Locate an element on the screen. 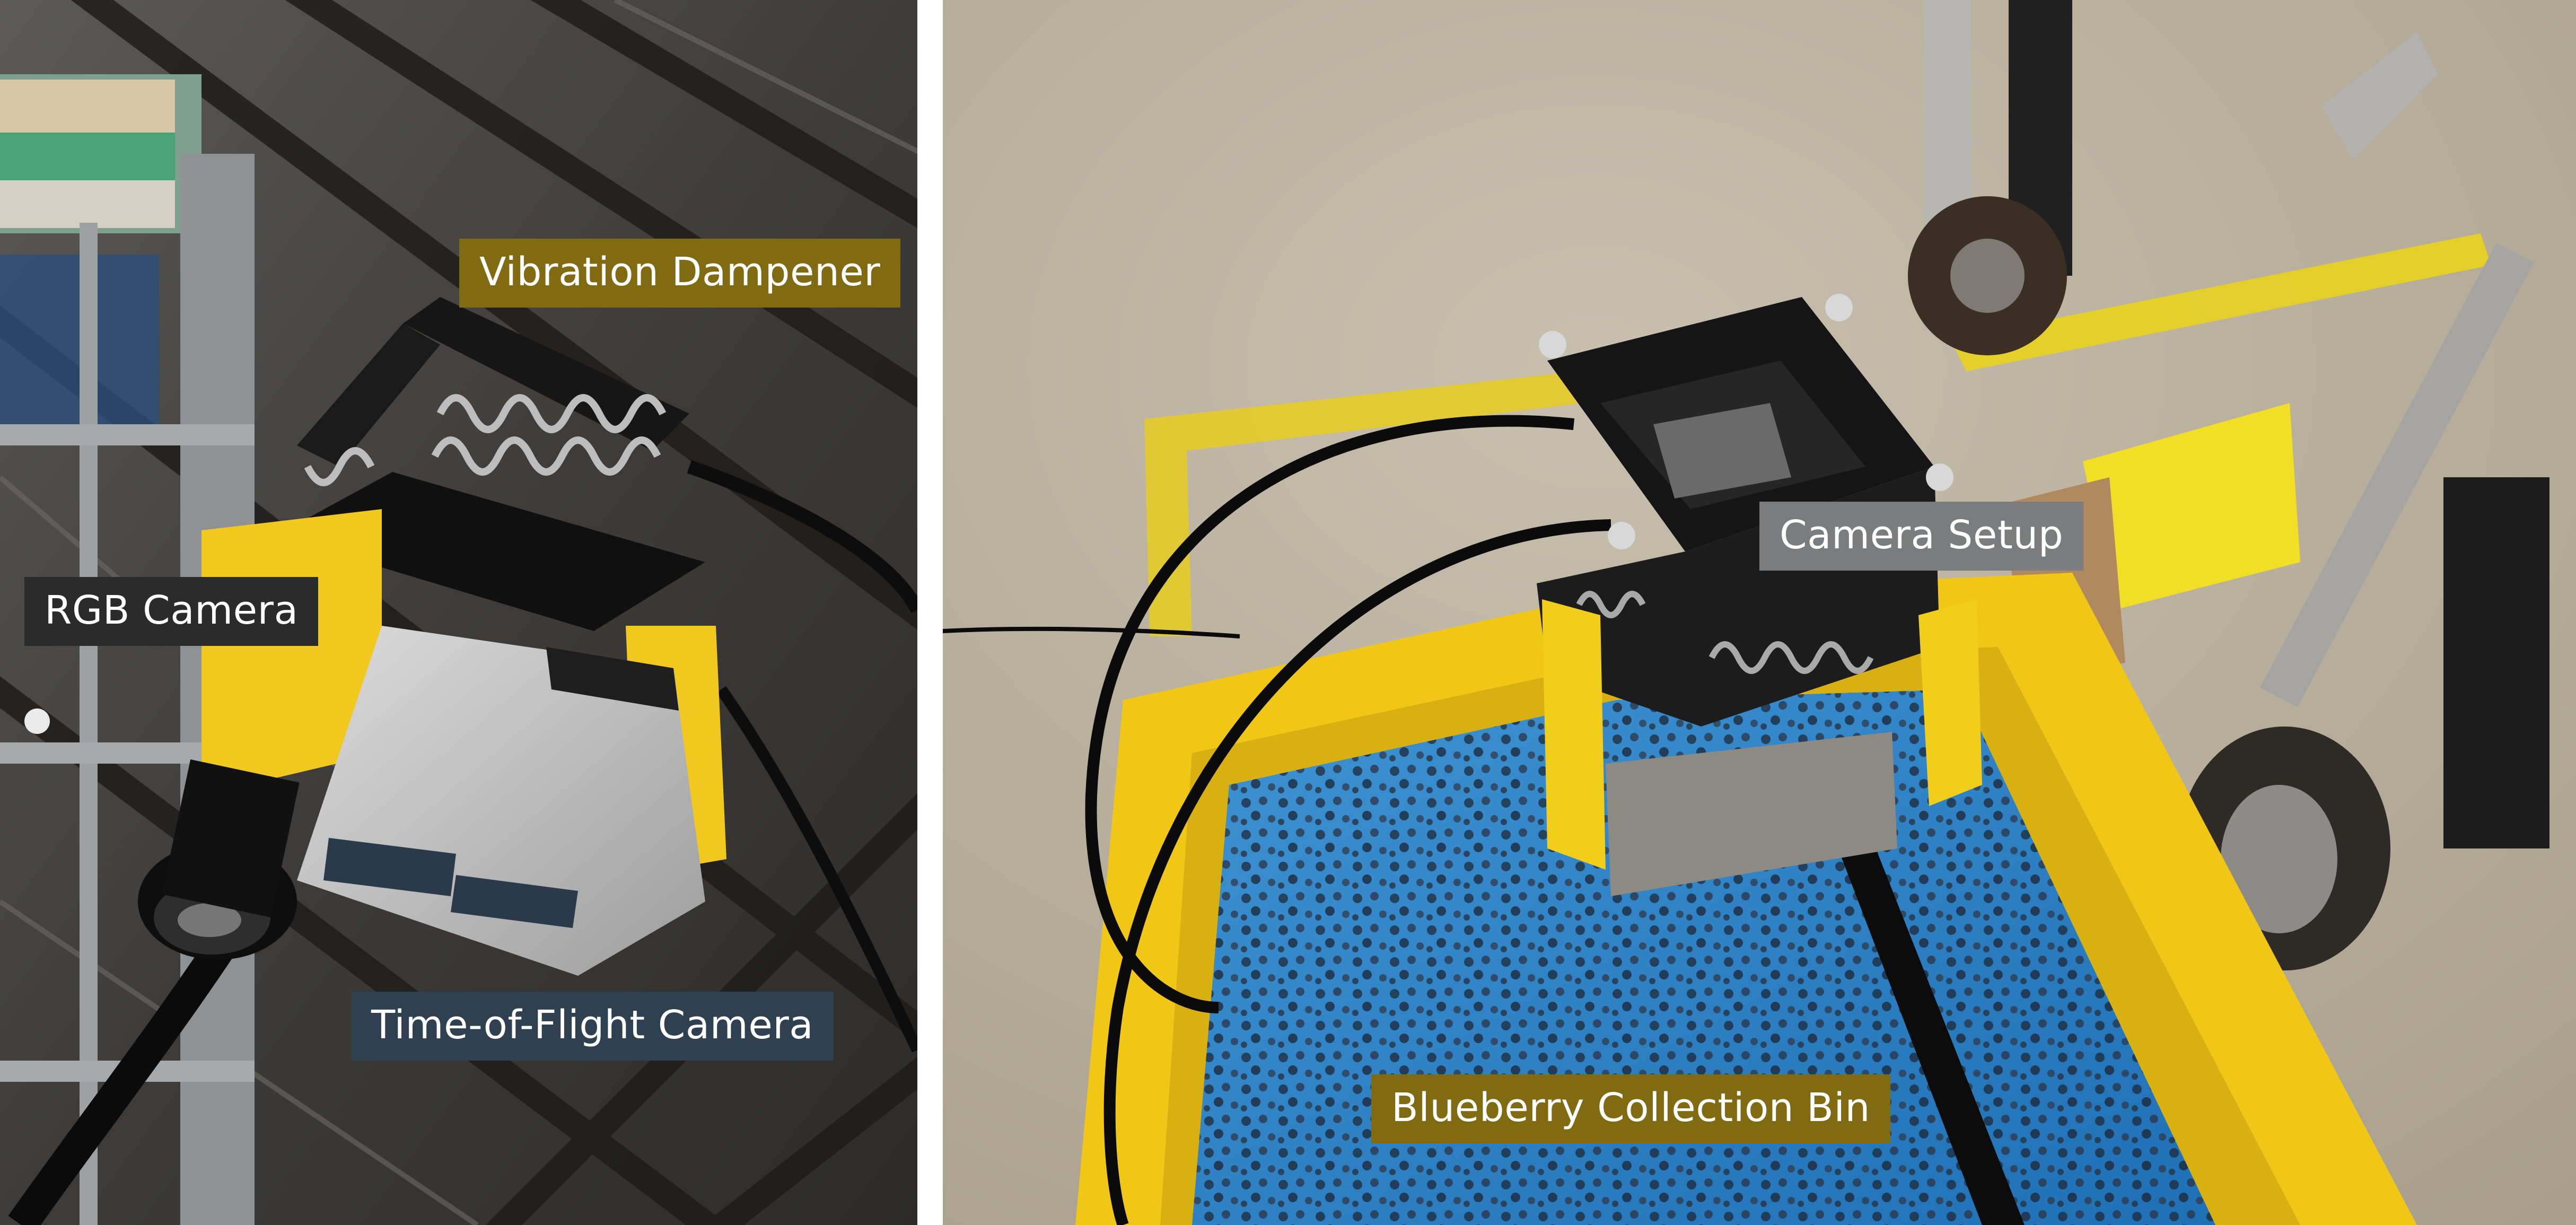  floor-tape is located at coordinates (2220, 302).